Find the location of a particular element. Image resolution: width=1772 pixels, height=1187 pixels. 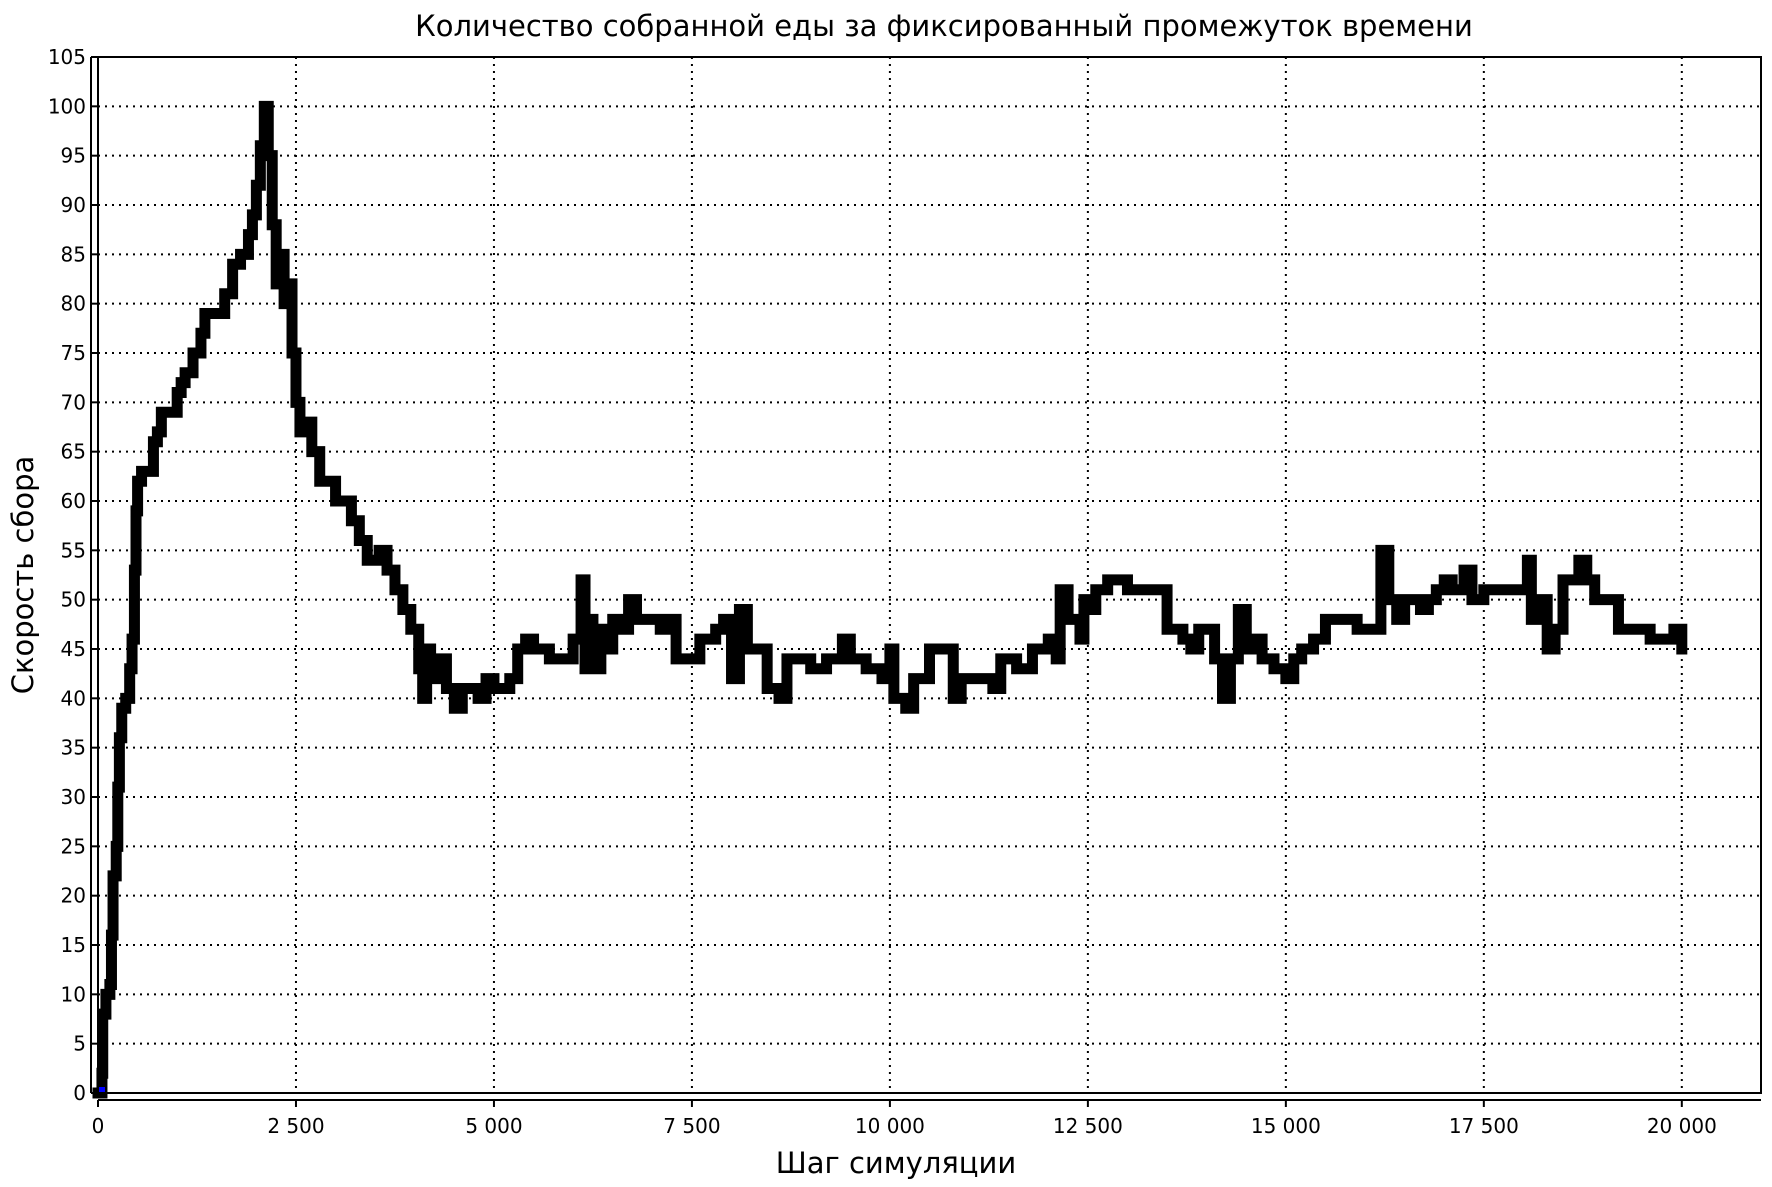

y-tick-label: 85 is located at coordinates (73, 254).